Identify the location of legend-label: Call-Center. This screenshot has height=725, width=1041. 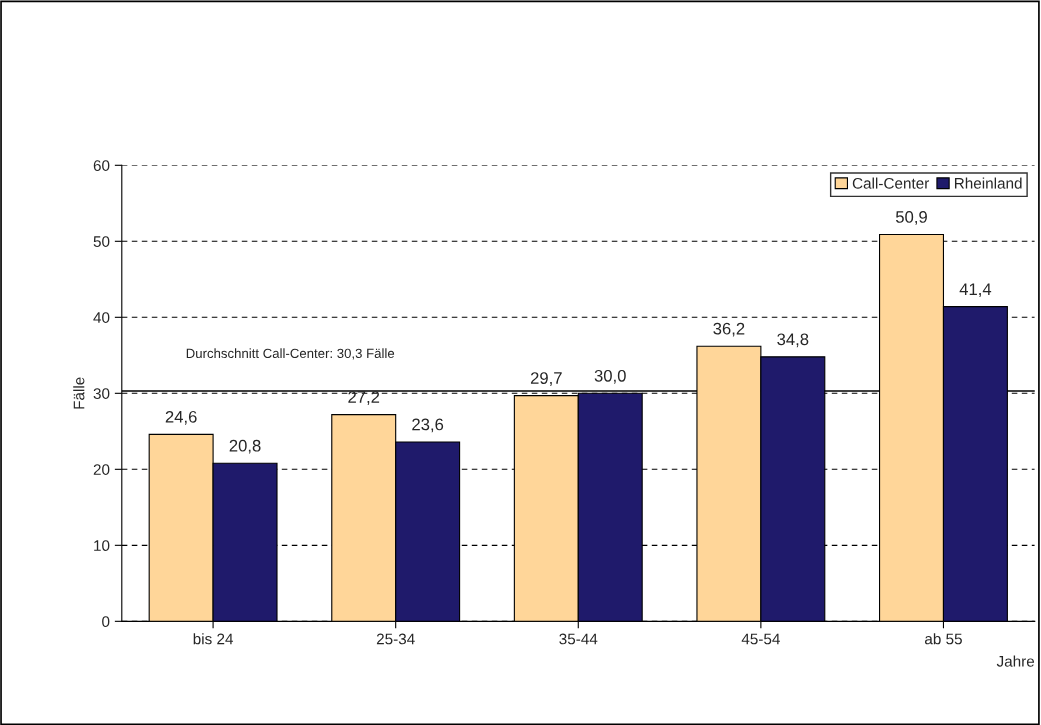
(891, 183).